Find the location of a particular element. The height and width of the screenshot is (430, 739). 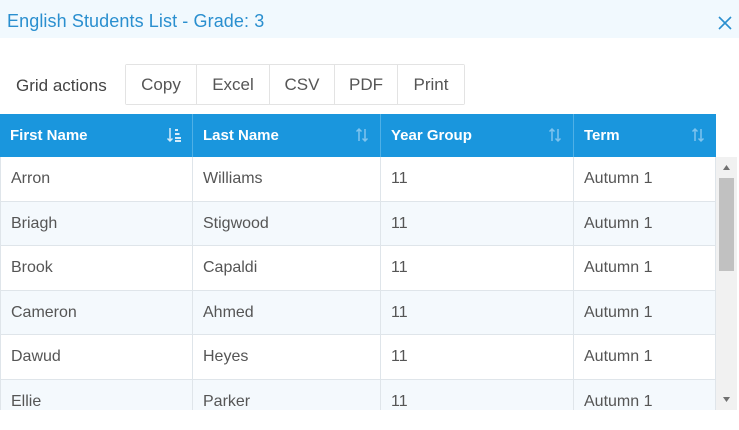

grid-actions-button-group: Copy Excel CSV PDF Print is located at coordinates (295, 84).